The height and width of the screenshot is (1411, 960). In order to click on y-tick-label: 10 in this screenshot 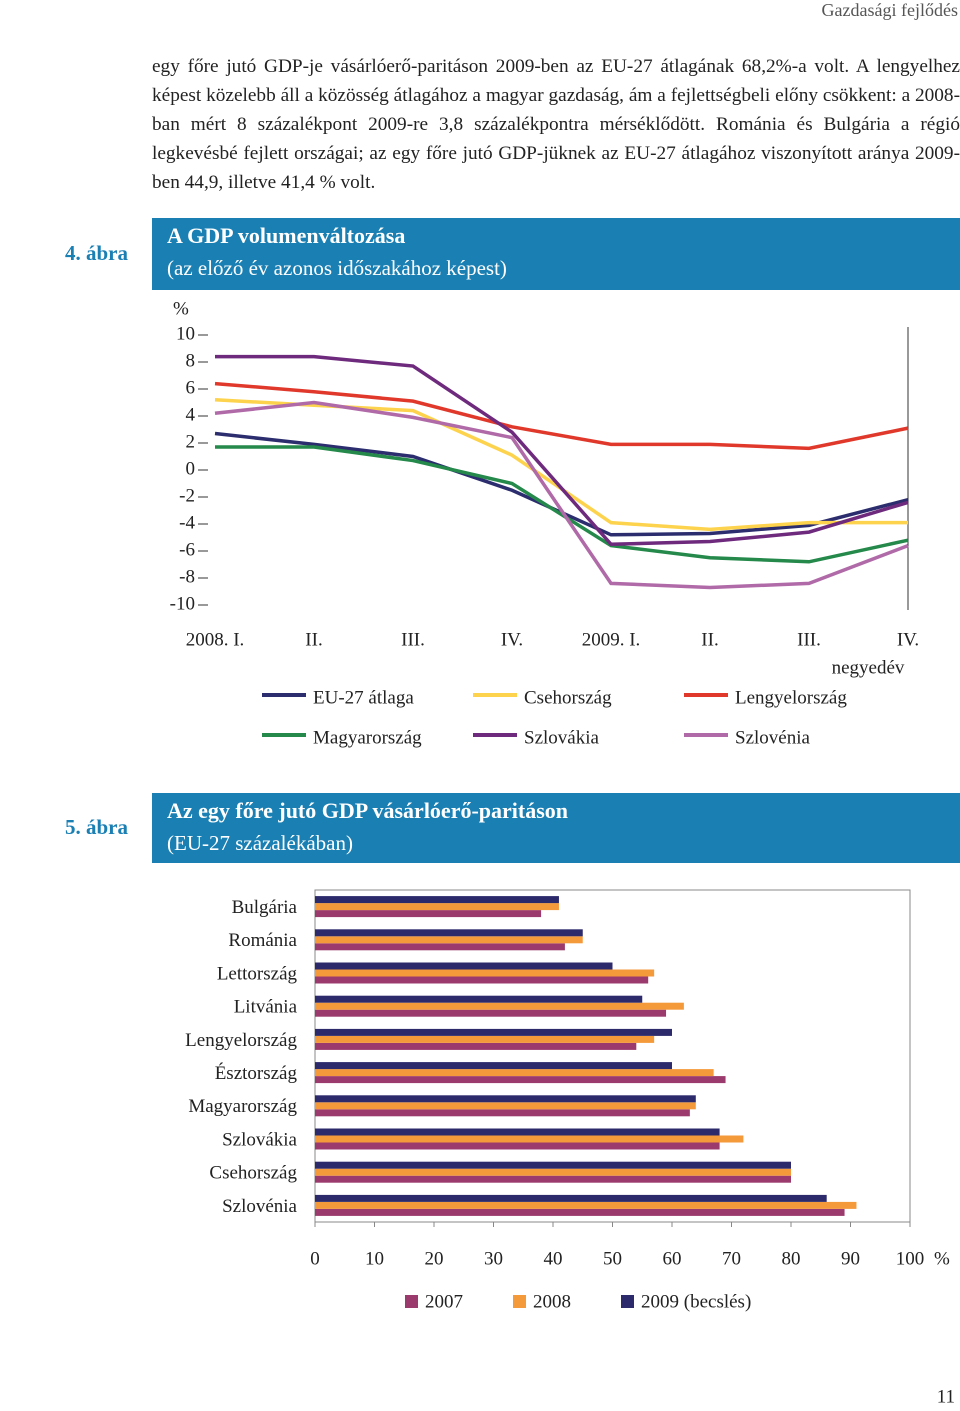, I will do `click(185, 333)`.